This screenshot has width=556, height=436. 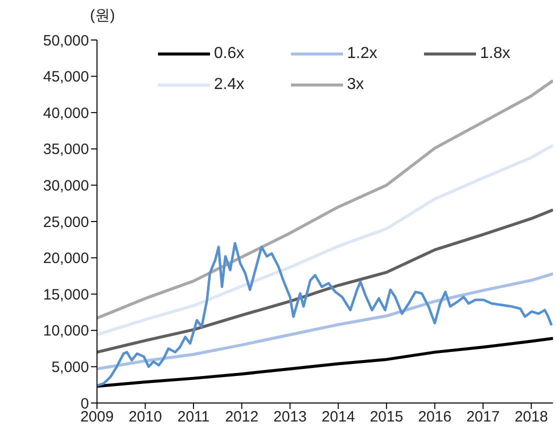 I want to click on x-tick-label: 2013, so click(x=290, y=417).